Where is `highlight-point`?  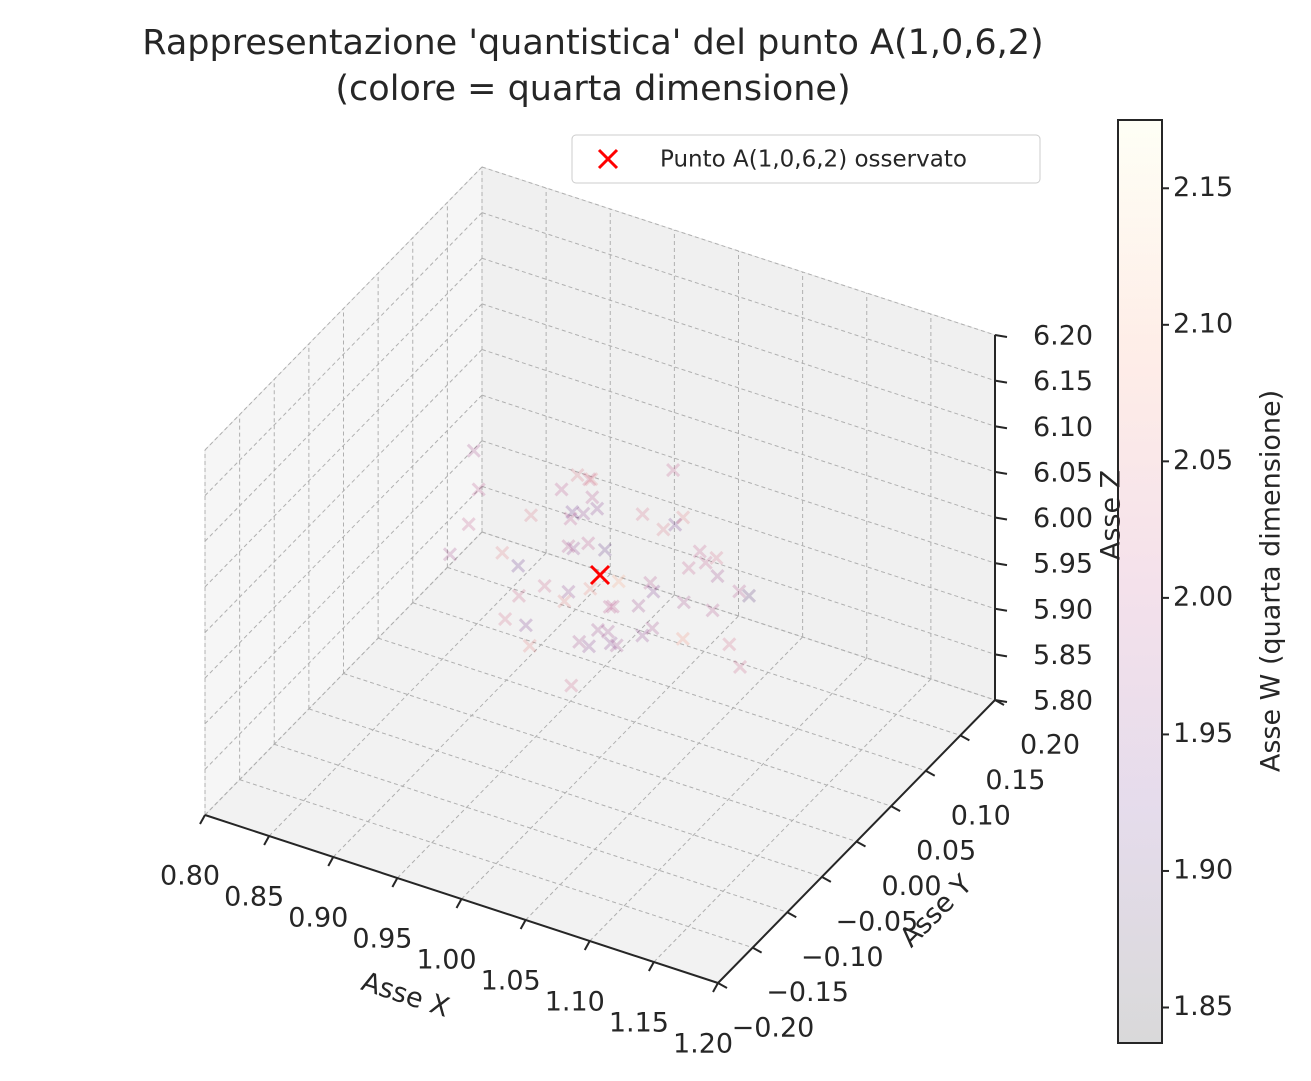
highlight-point is located at coordinates (600, 575).